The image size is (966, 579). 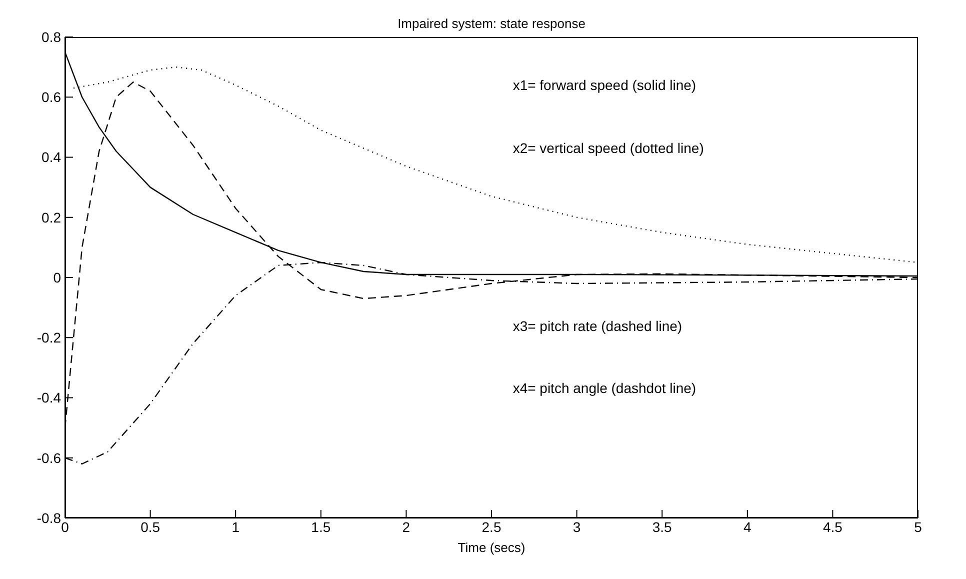 I want to click on x-tick-label: 5, so click(x=918, y=526).